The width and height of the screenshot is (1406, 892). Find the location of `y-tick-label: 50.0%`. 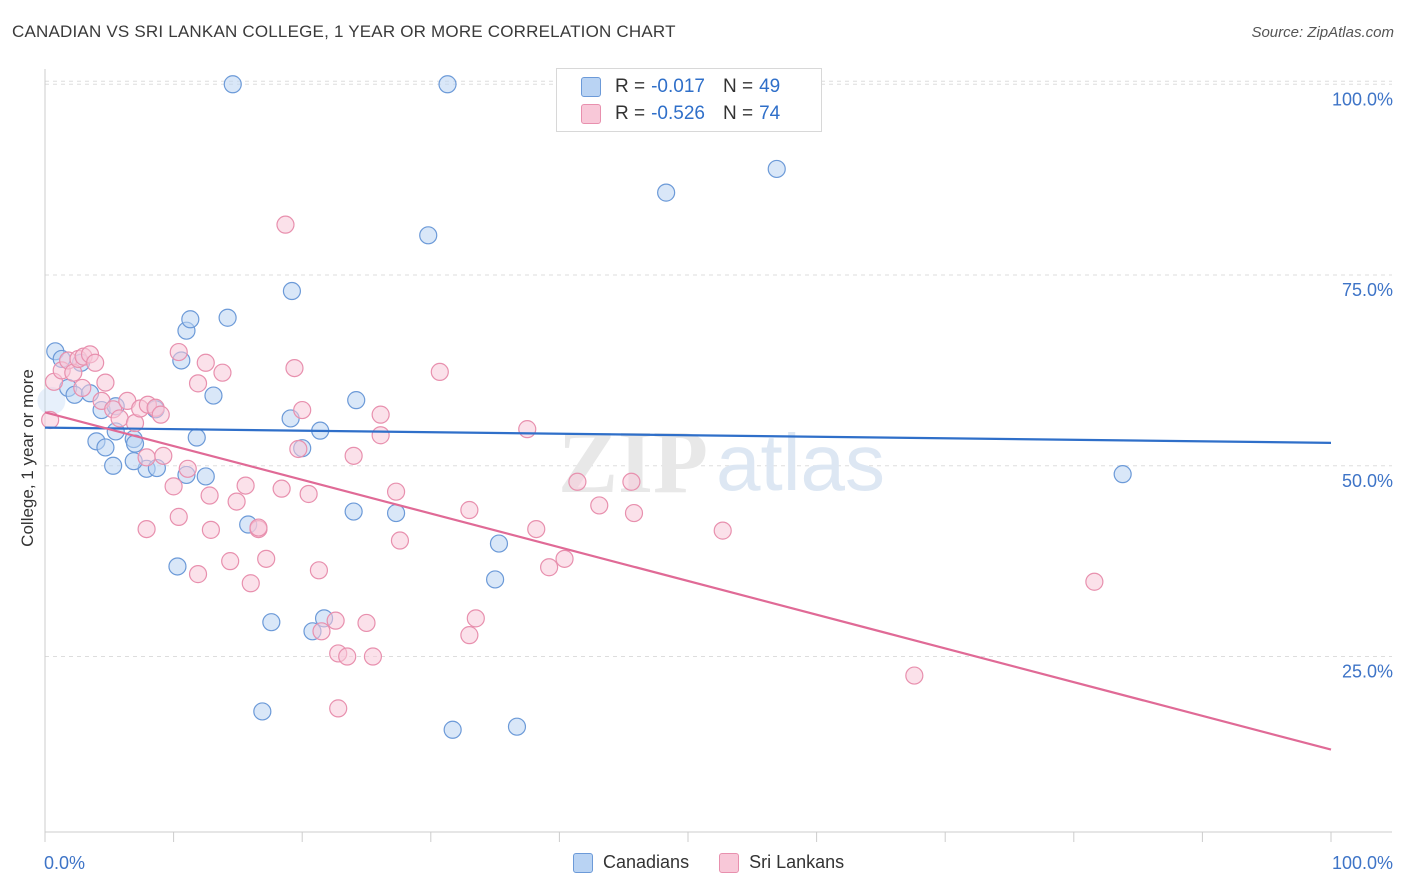

y-tick-label: 50.0% is located at coordinates (1367, 481).